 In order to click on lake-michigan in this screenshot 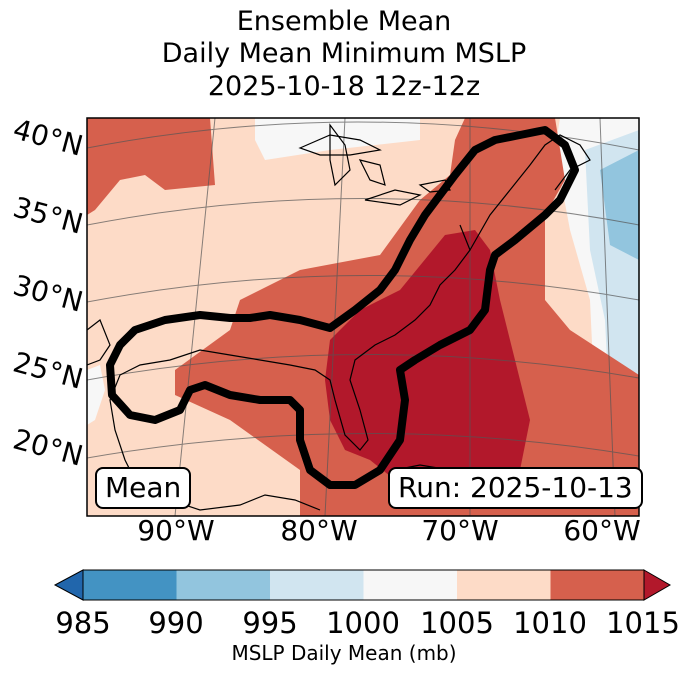, I will do `click(340, 155)`.